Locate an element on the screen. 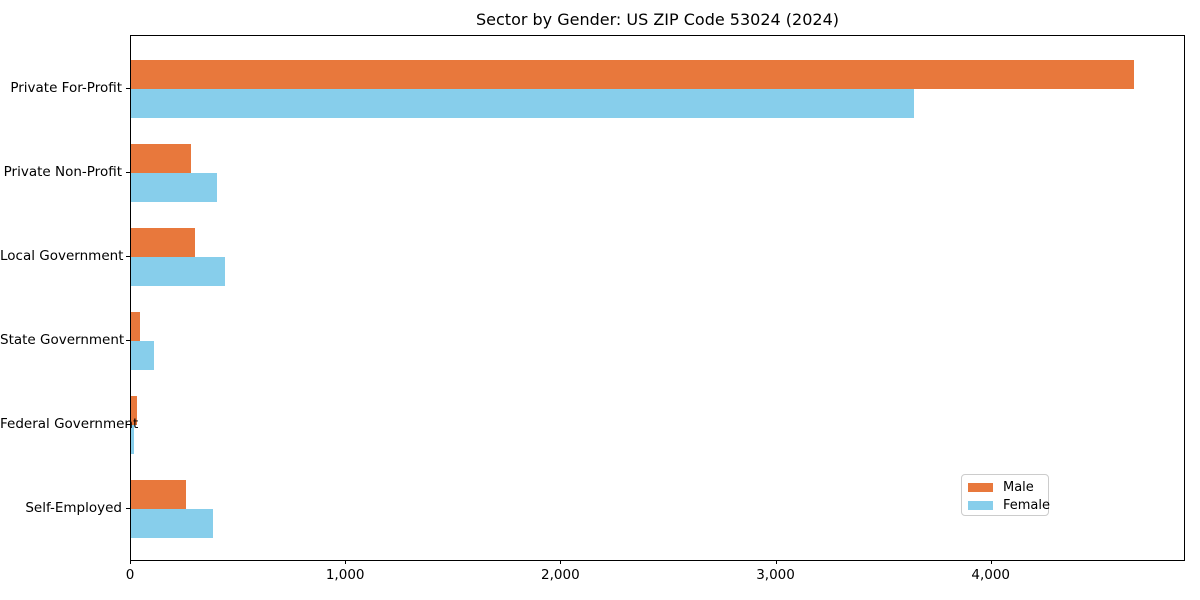  y-tick-label: Local Government is located at coordinates (62, 256).